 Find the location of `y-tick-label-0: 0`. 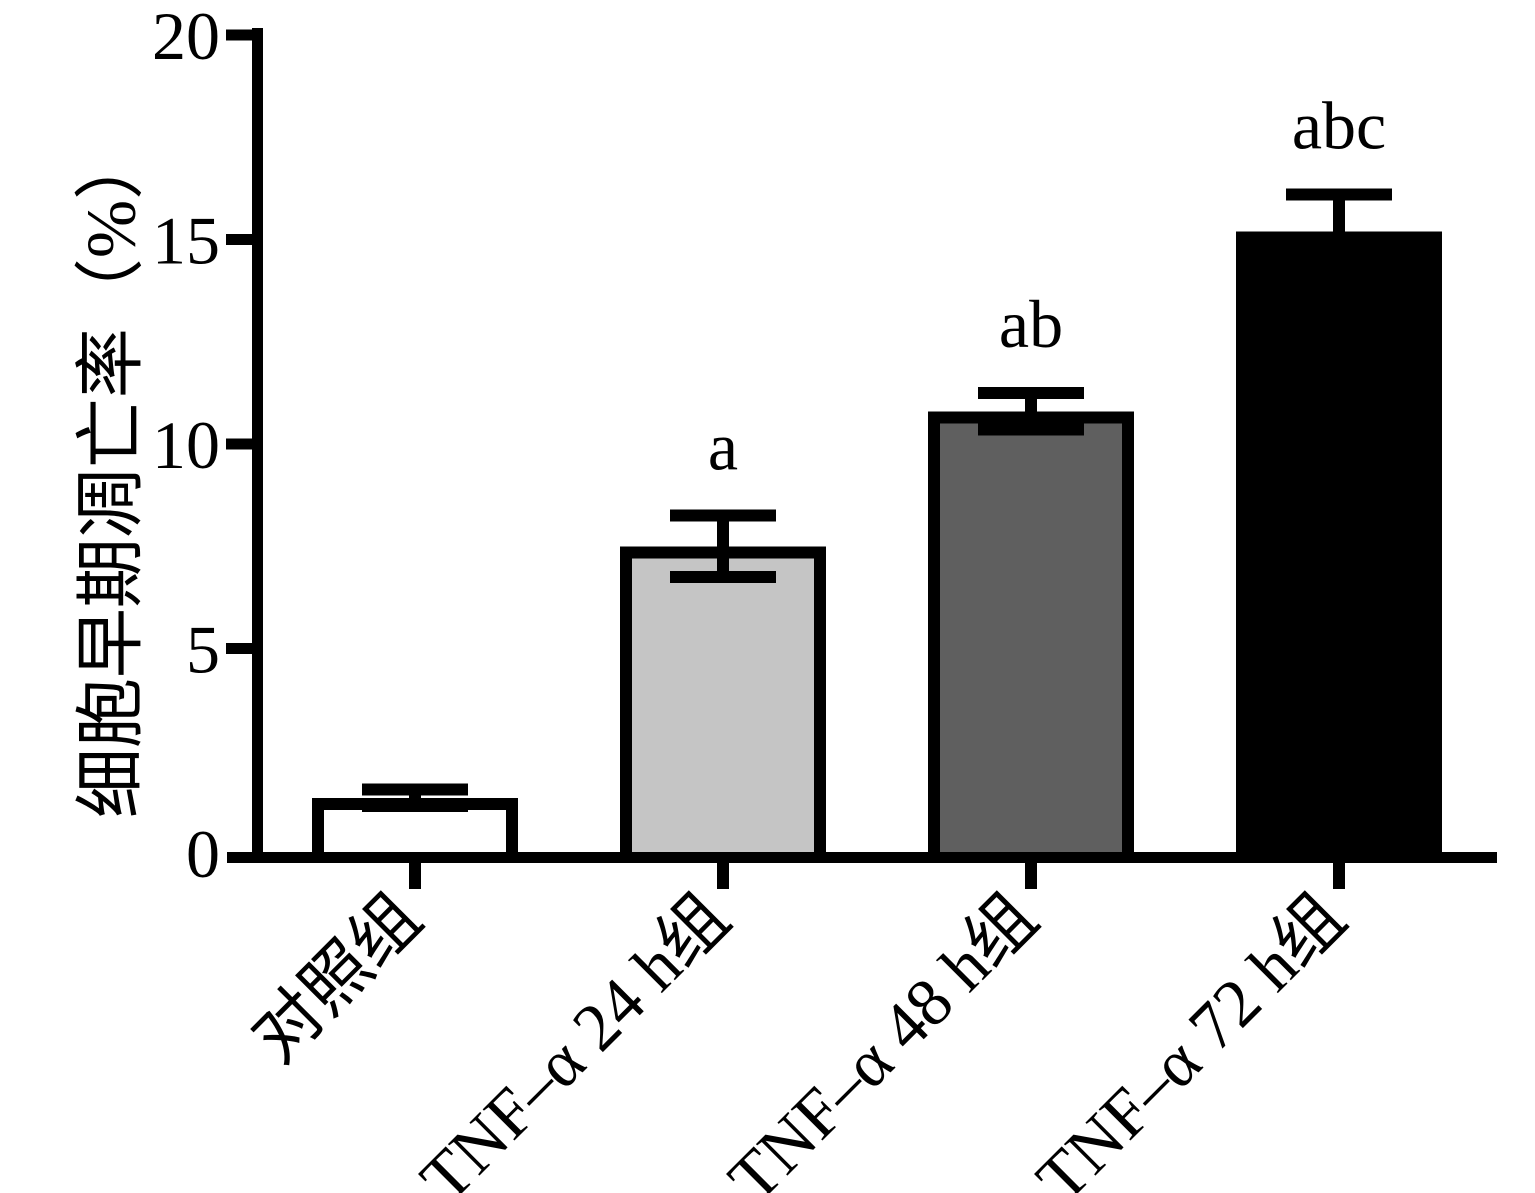

y-tick-label-0: 0 is located at coordinates (203, 854).